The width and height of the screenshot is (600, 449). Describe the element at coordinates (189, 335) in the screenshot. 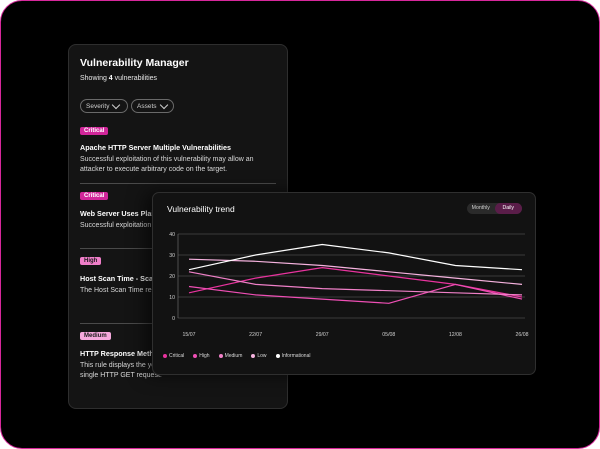

I see `x-tick-label: 15/07` at that location.